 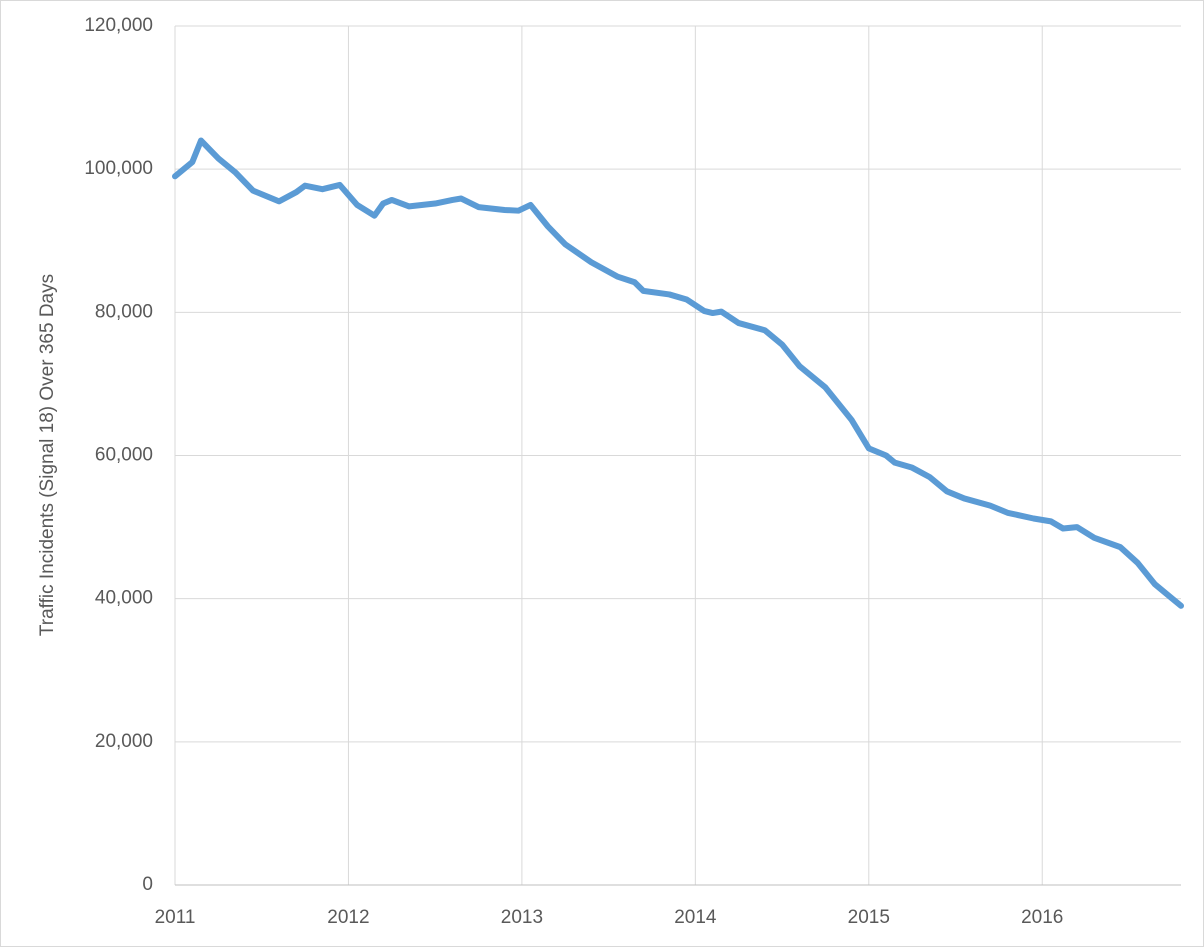 What do you see at coordinates (124, 741) in the screenshot?
I see `y-tick-label: 20,000` at bounding box center [124, 741].